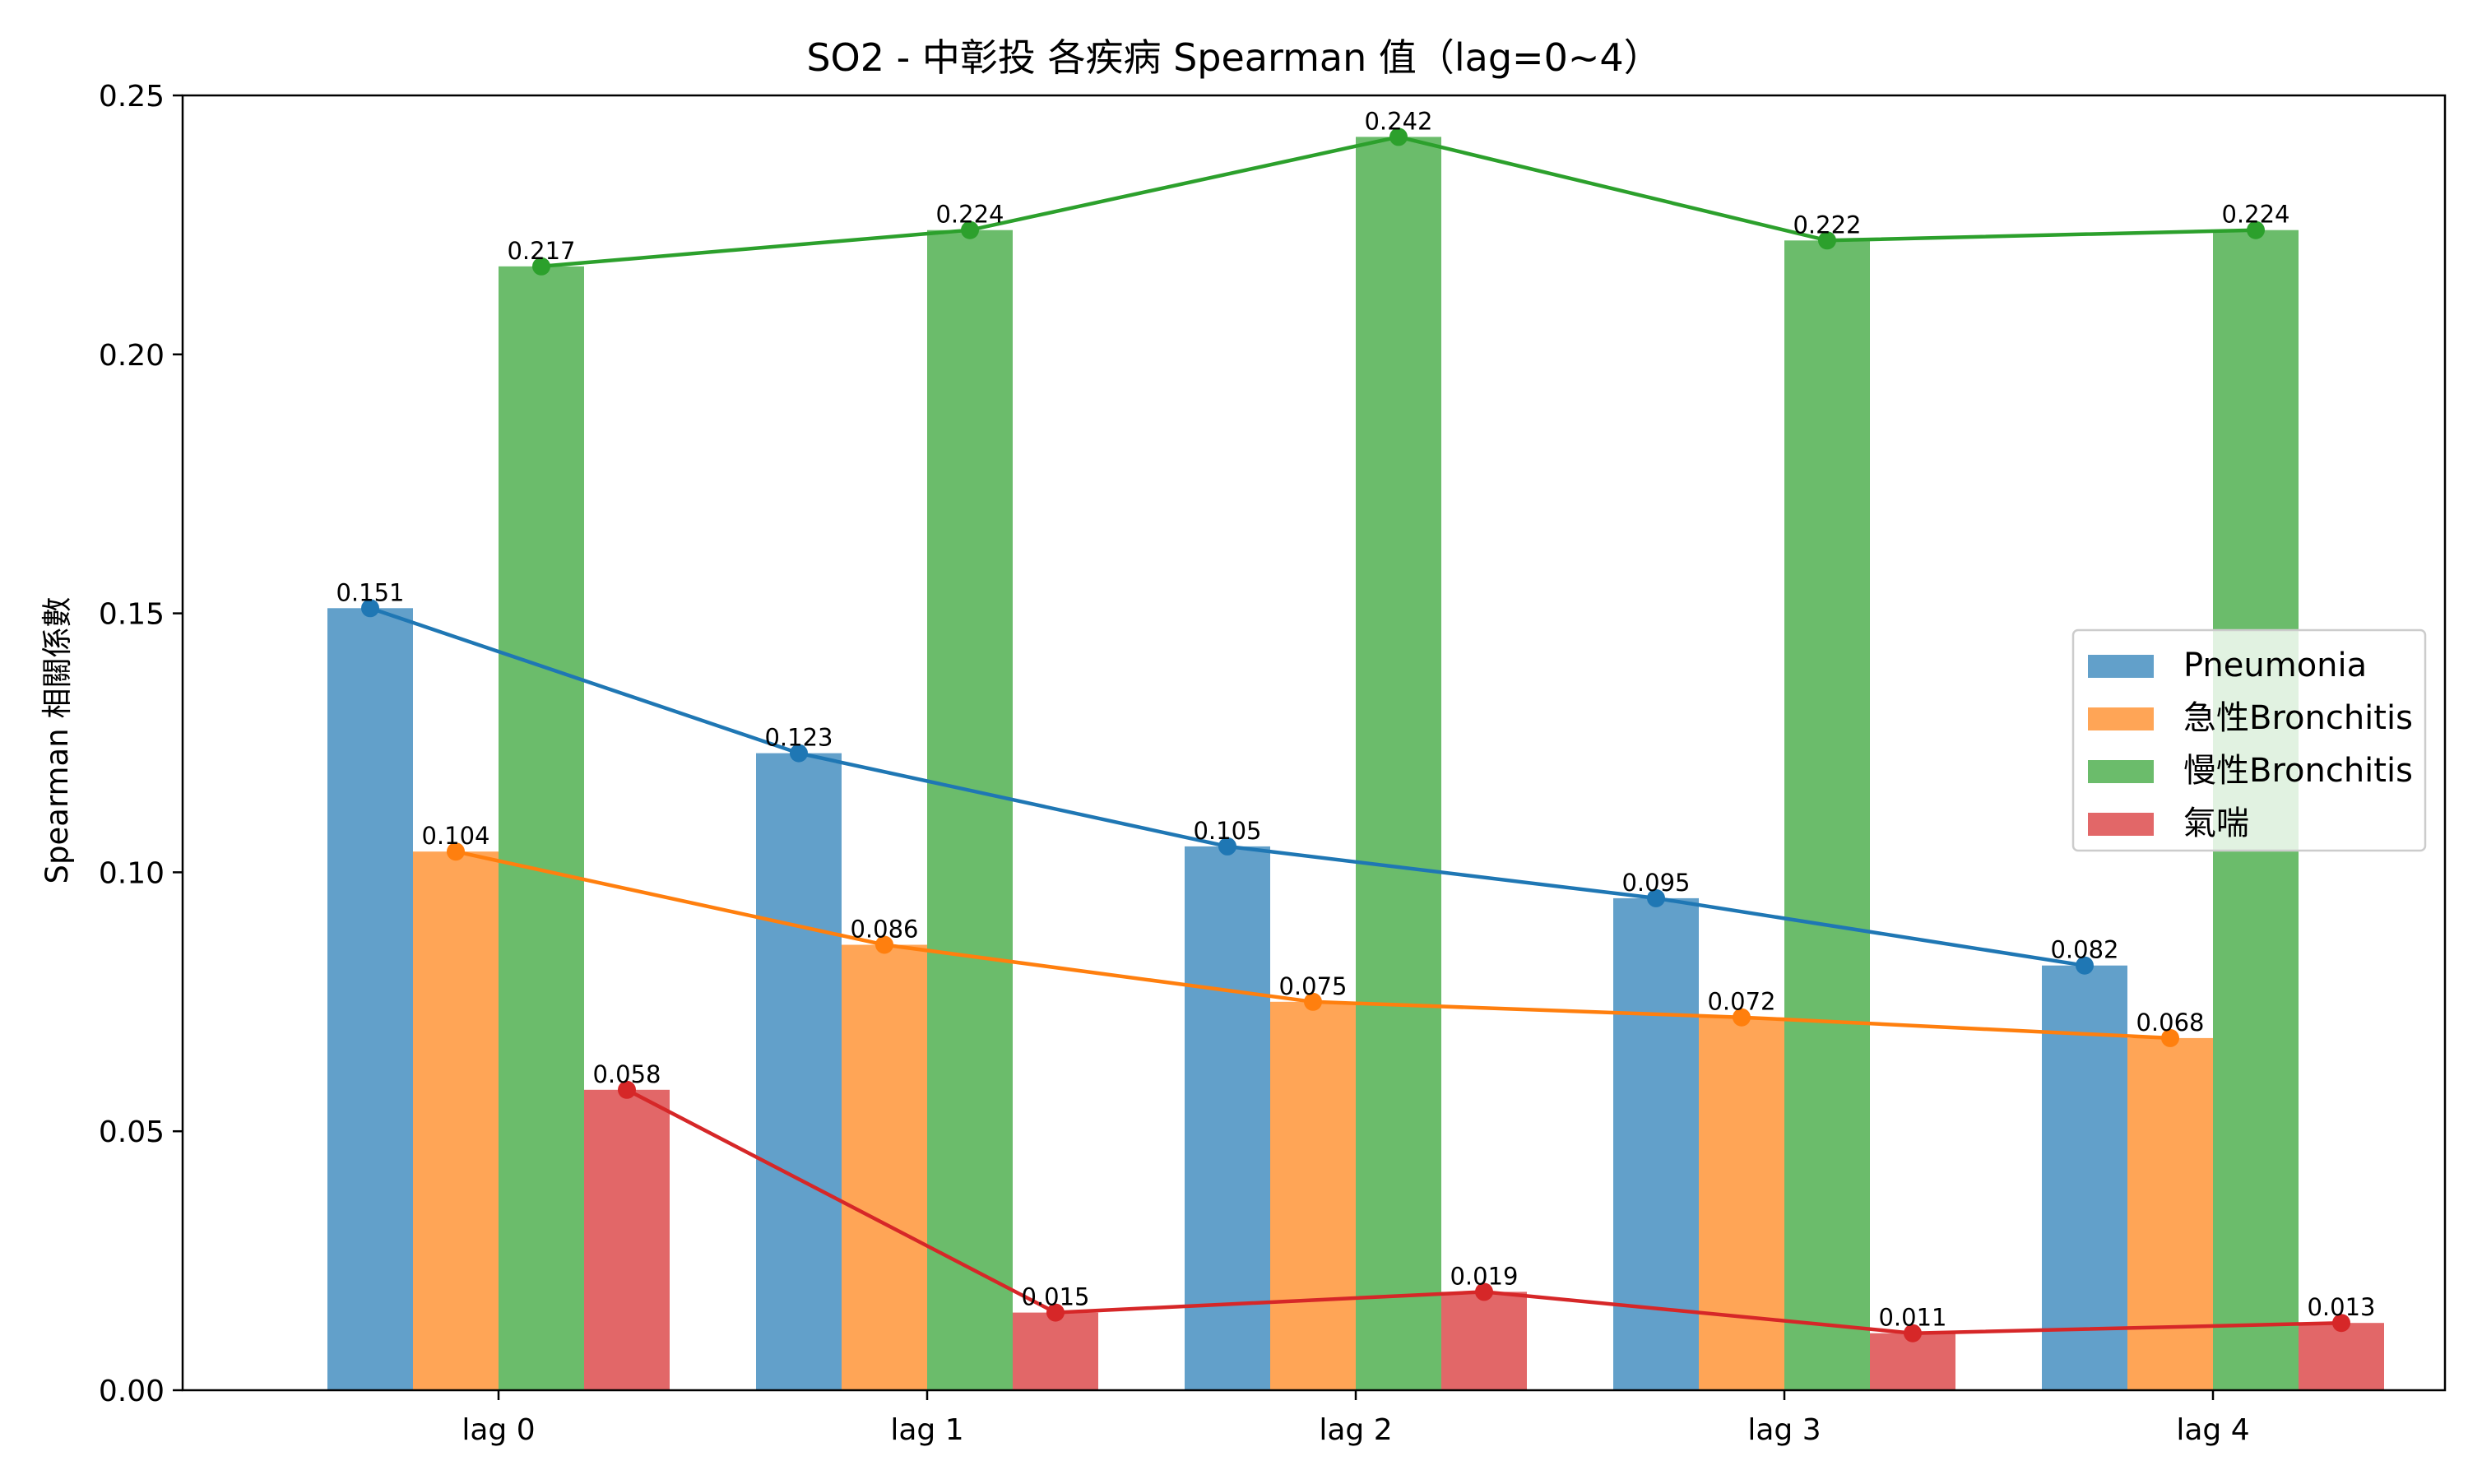 Image resolution: width=2468 pixels, height=1484 pixels. What do you see at coordinates (626, 1074) in the screenshot?
I see `data-label: 0.058` at bounding box center [626, 1074].